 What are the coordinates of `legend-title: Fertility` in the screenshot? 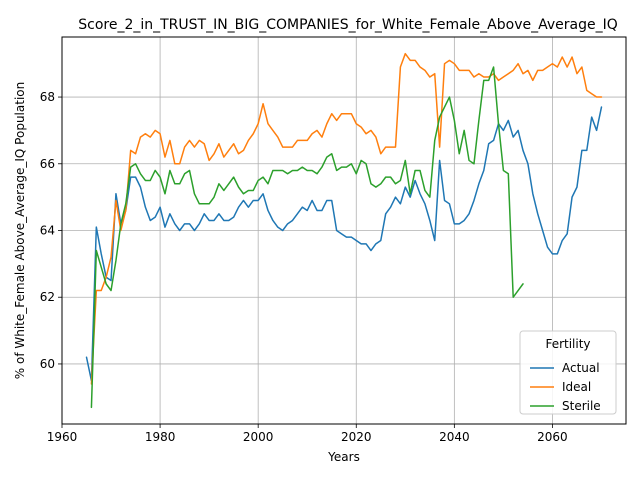 It's located at (567, 344).